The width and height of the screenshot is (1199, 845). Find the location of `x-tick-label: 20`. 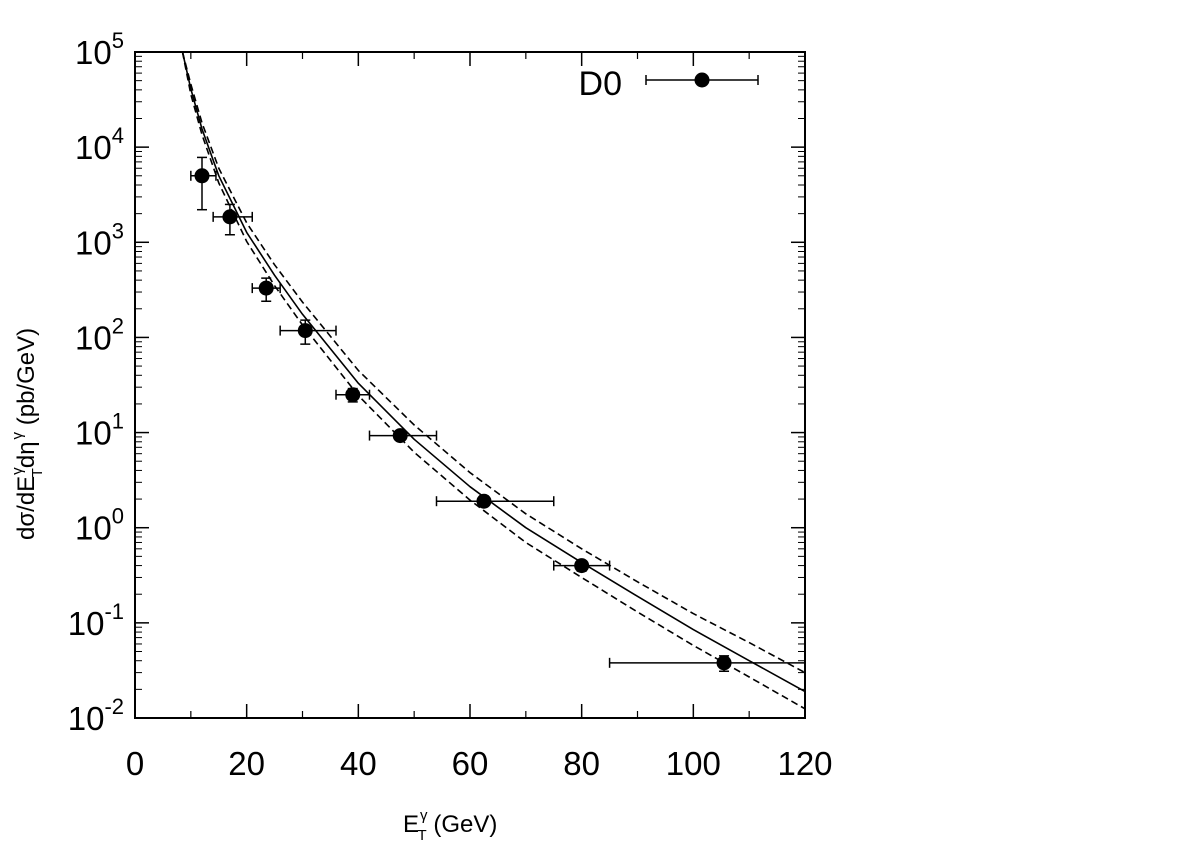

x-tick-label: 20 is located at coordinates (246, 763).